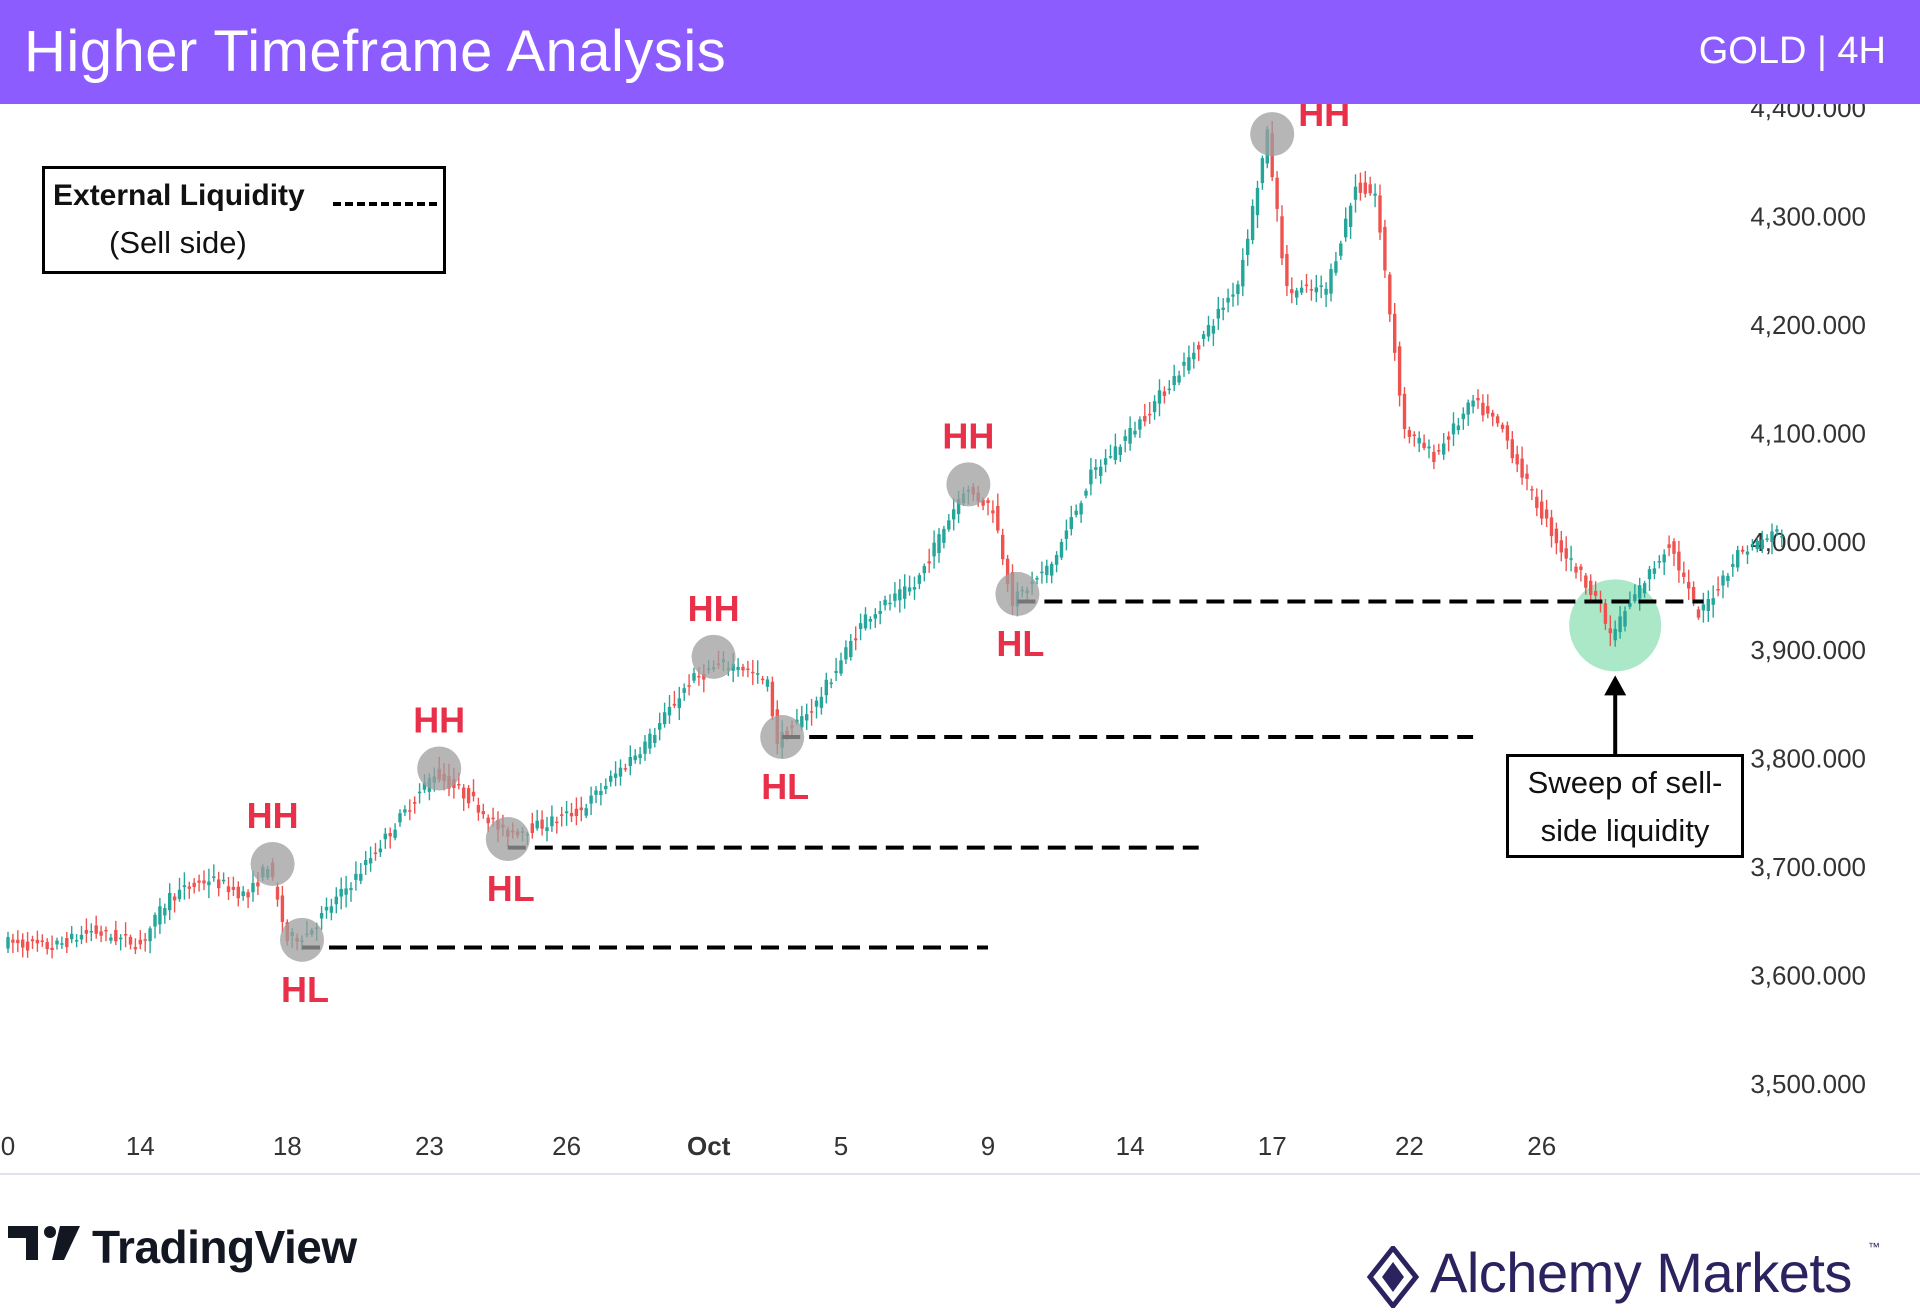  Describe the element at coordinates (1641, 1272) in the screenshot. I see `alchemy-markets-wordmark: Alchemy Markets` at that location.